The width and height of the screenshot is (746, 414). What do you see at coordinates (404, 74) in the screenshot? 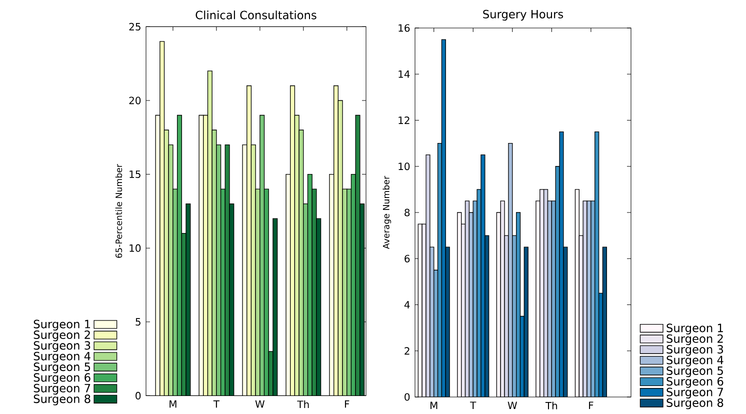
I see `y-tick-label: 14` at bounding box center [404, 74].